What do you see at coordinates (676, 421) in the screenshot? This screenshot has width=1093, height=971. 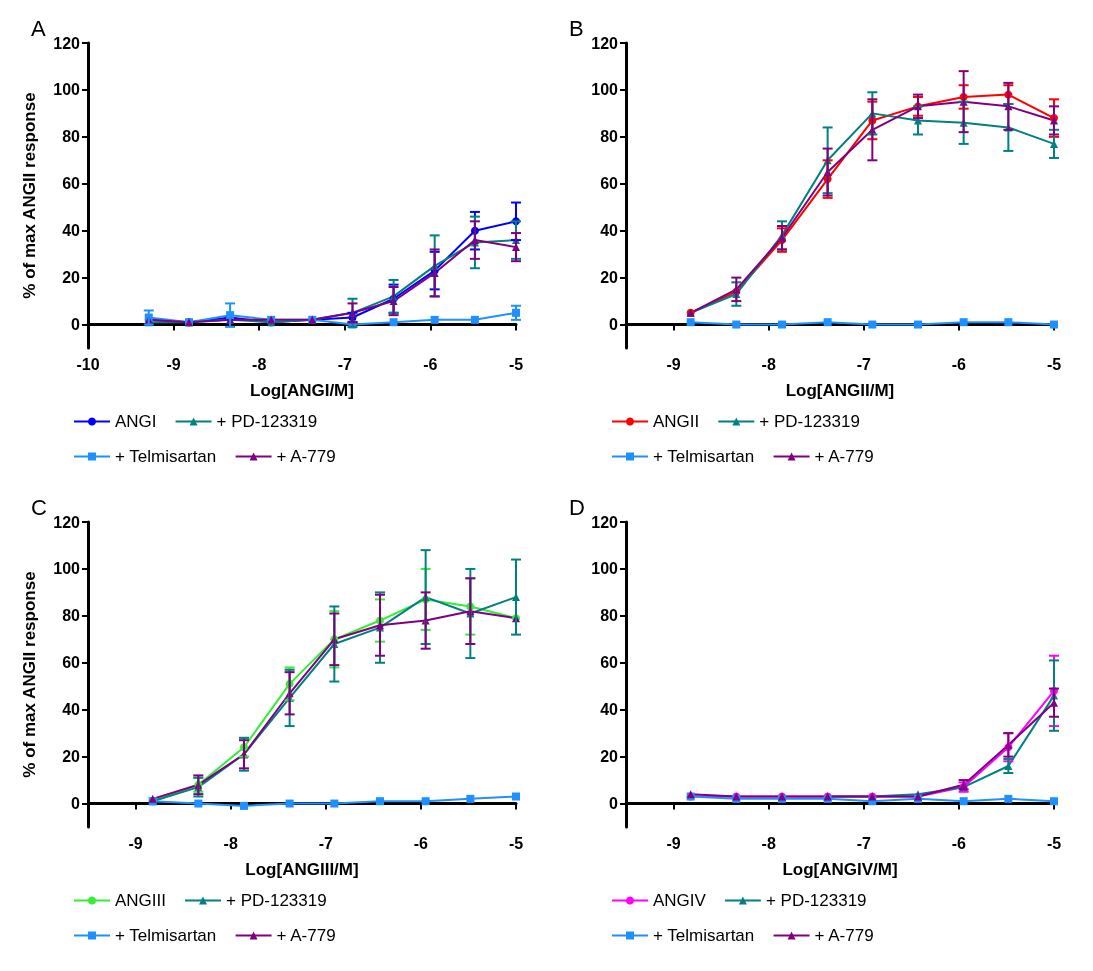 I see `legend-label: ANGII` at bounding box center [676, 421].